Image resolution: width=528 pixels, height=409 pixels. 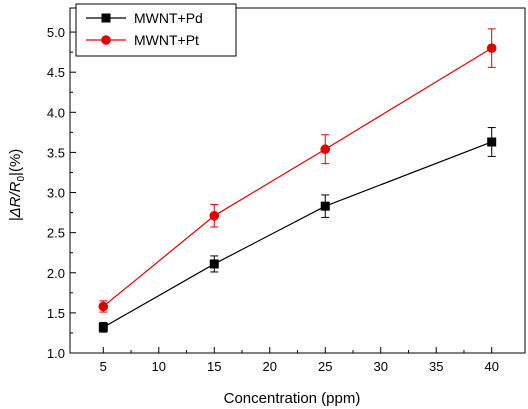 I want to click on x-tick-label: 35, so click(x=436, y=366).